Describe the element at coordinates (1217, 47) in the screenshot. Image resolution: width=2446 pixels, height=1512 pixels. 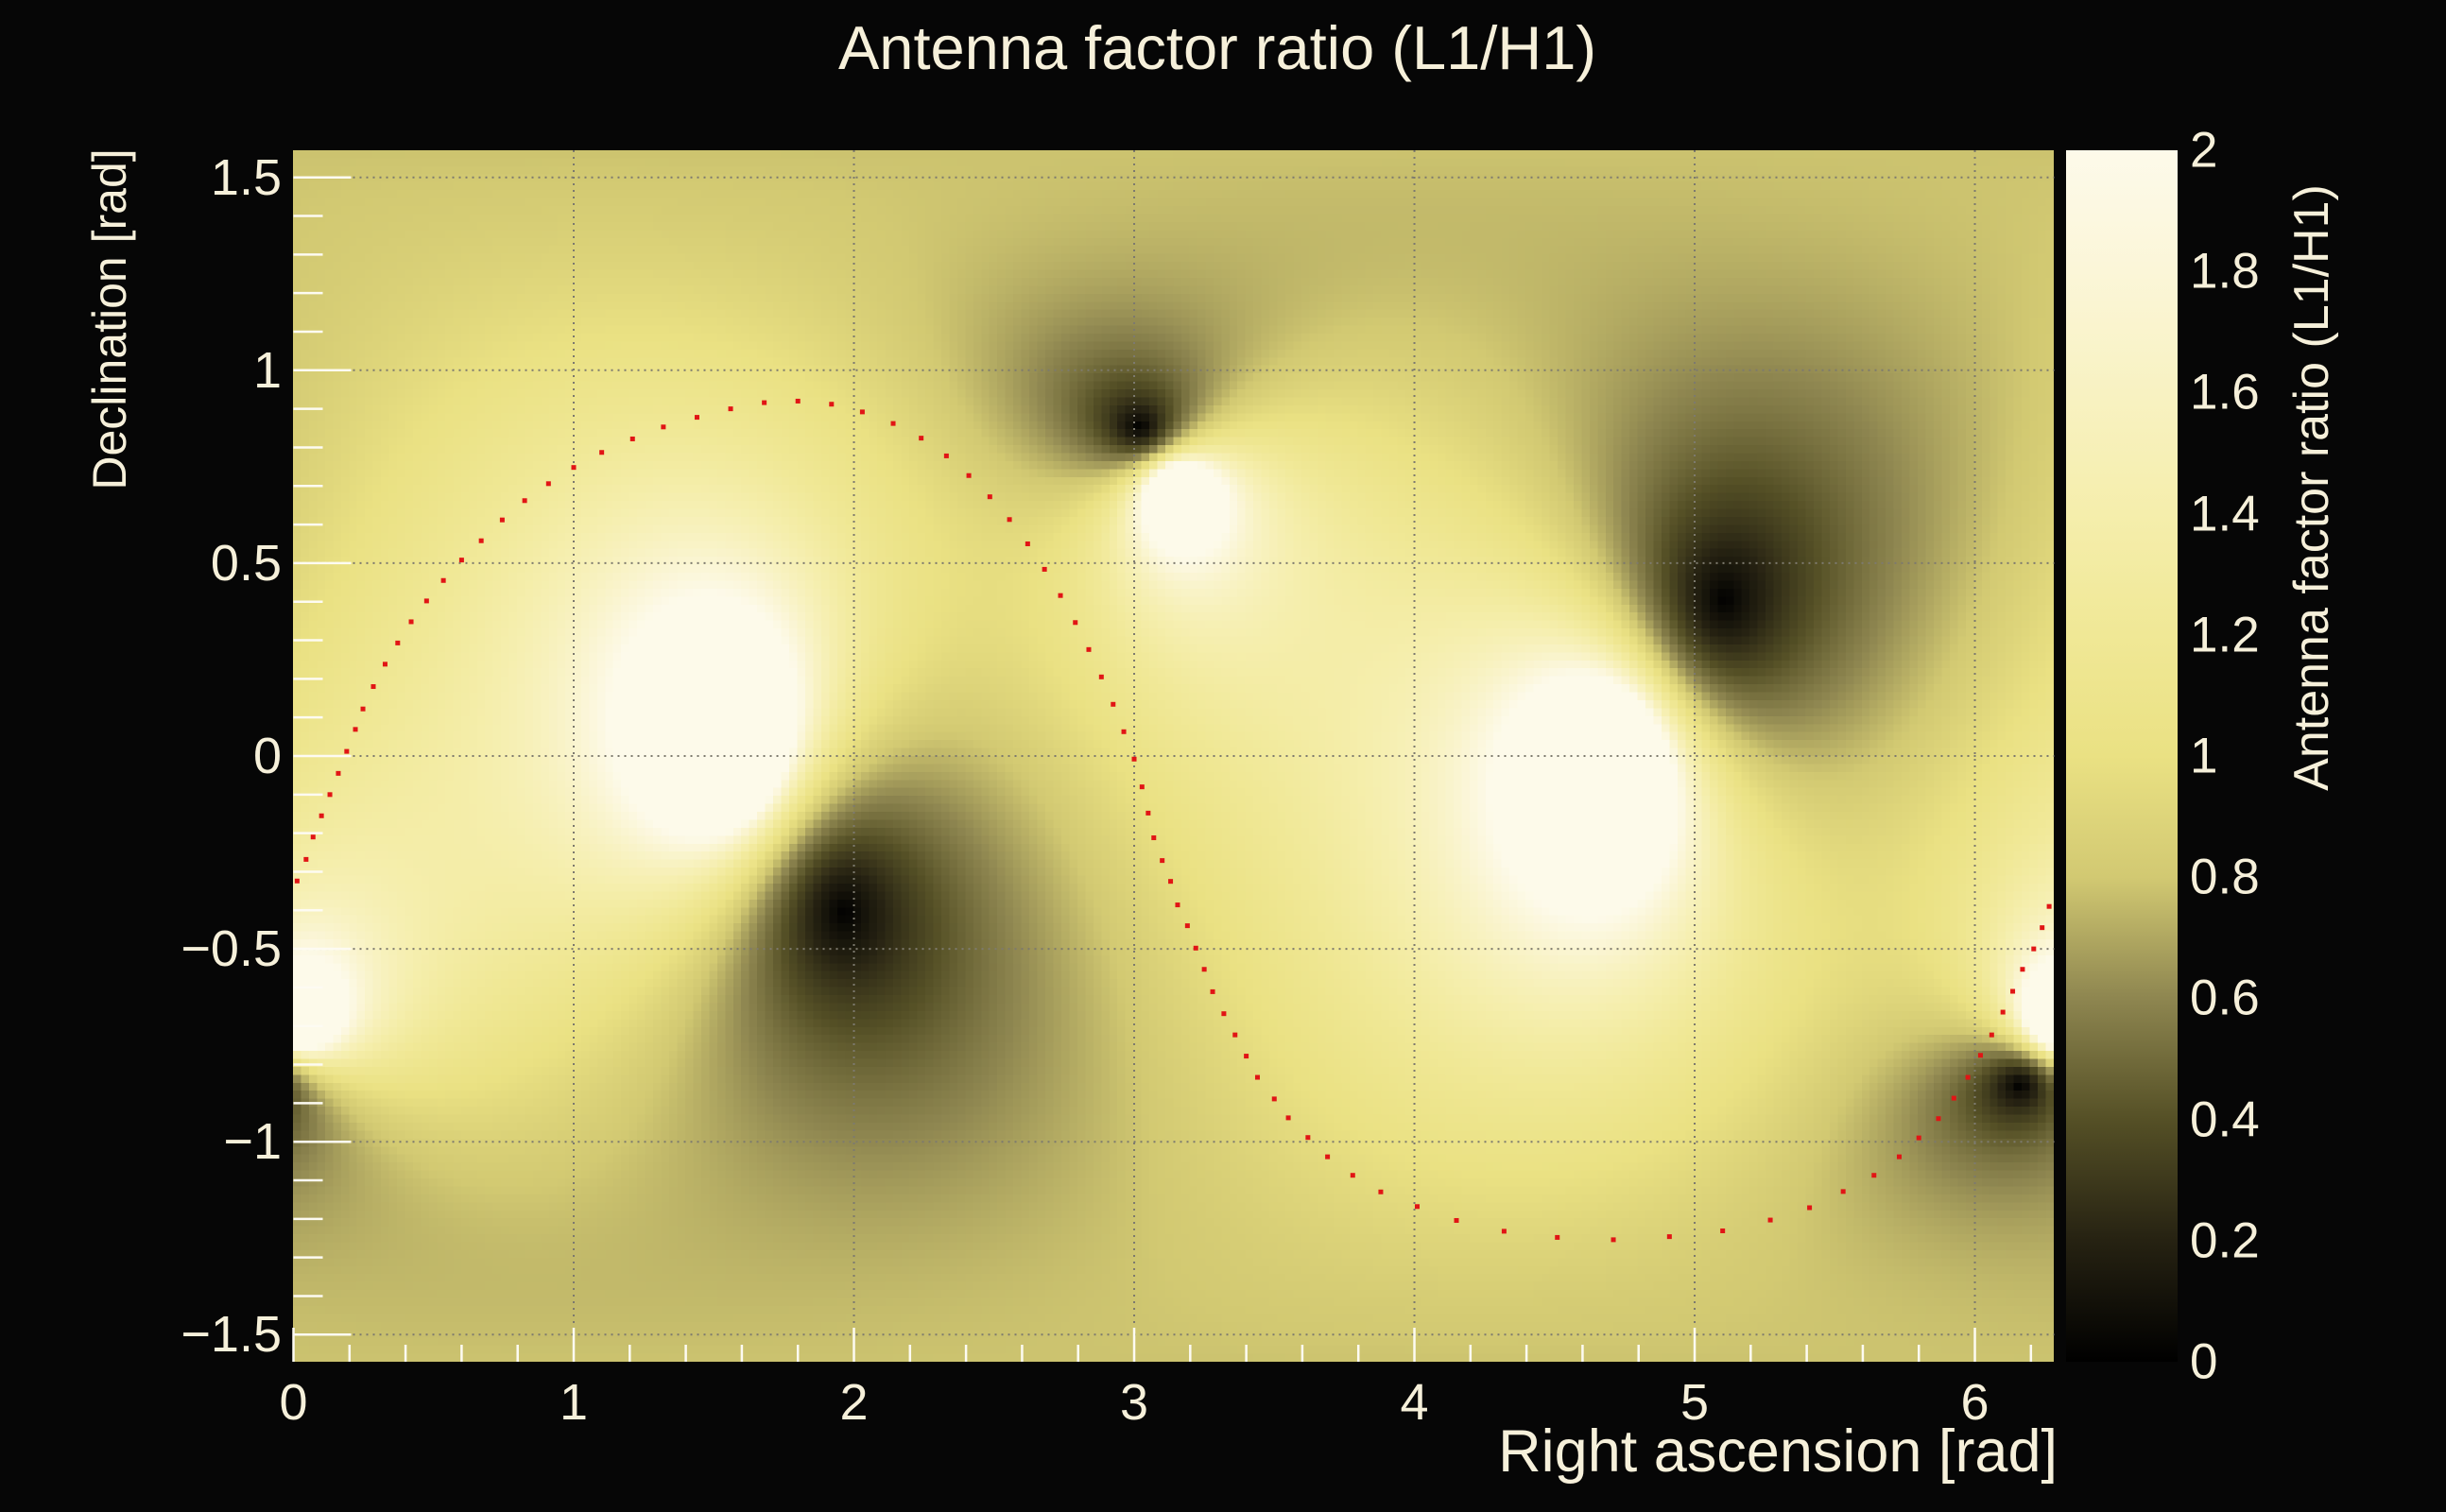
I see `plot-title: Antenna factor ratio (L1/H1)` at that location.